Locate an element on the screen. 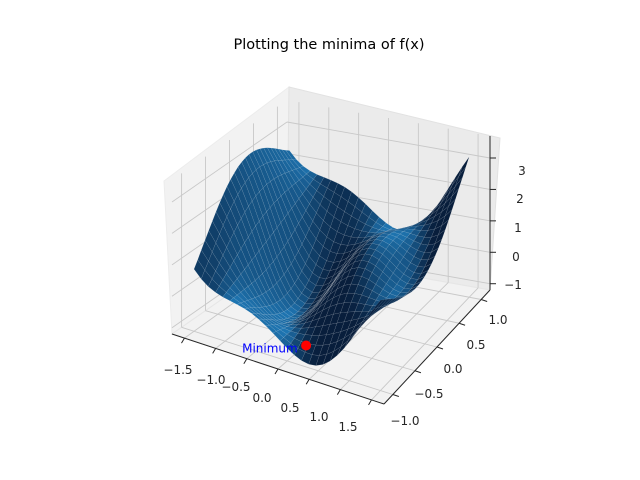 This screenshot has height=480, width=640. x-tick-label: 1.0 is located at coordinates (318, 417).